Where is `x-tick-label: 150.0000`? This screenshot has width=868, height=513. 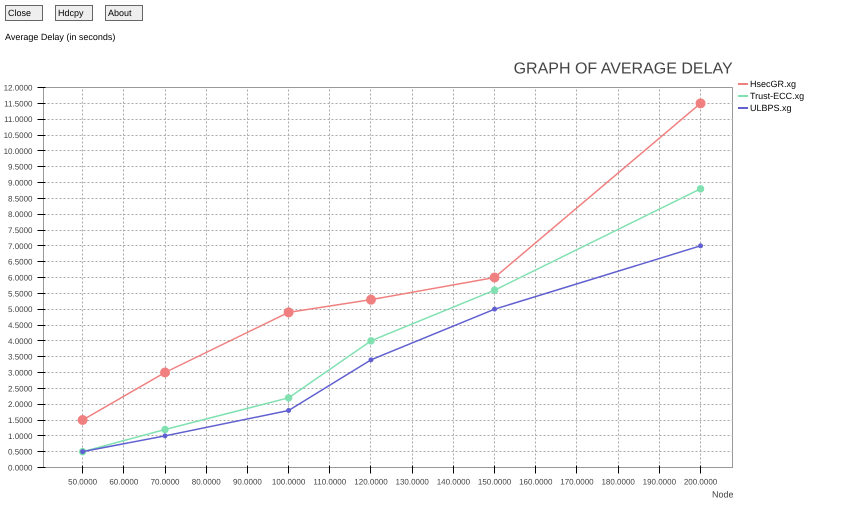
x-tick-label: 150.0000 is located at coordinates (495, 482).